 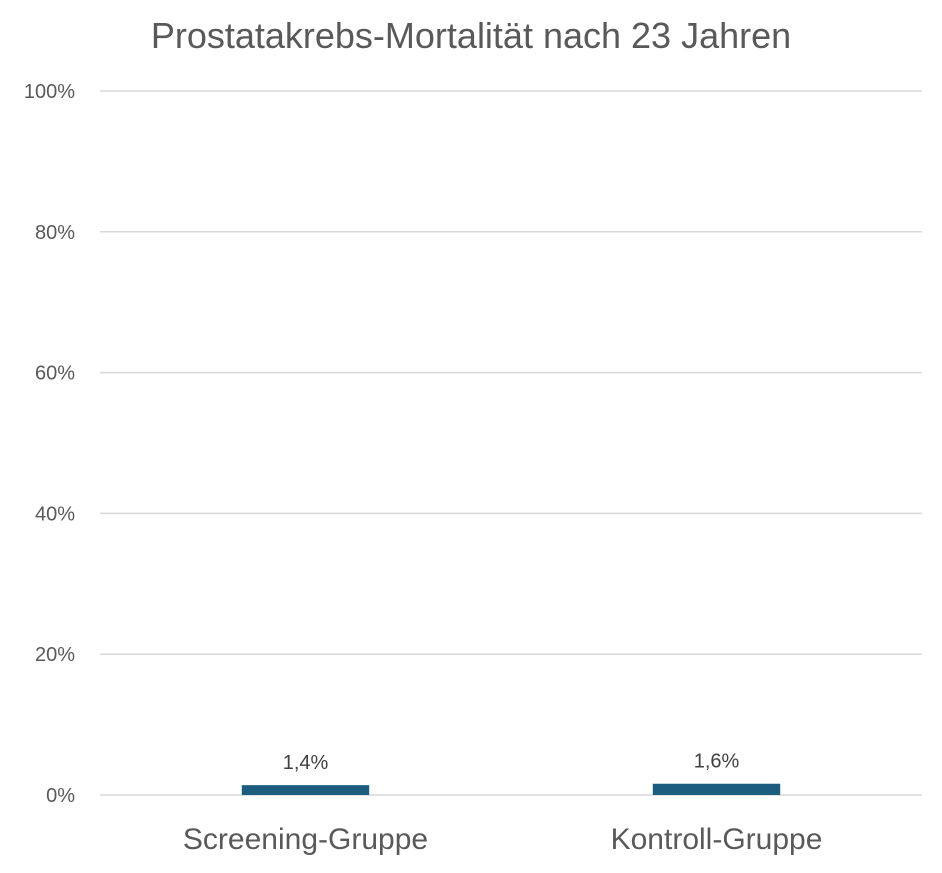 I want to click on x-tick-label: Kontroll-Gruppe, so click(x=717, y=839).